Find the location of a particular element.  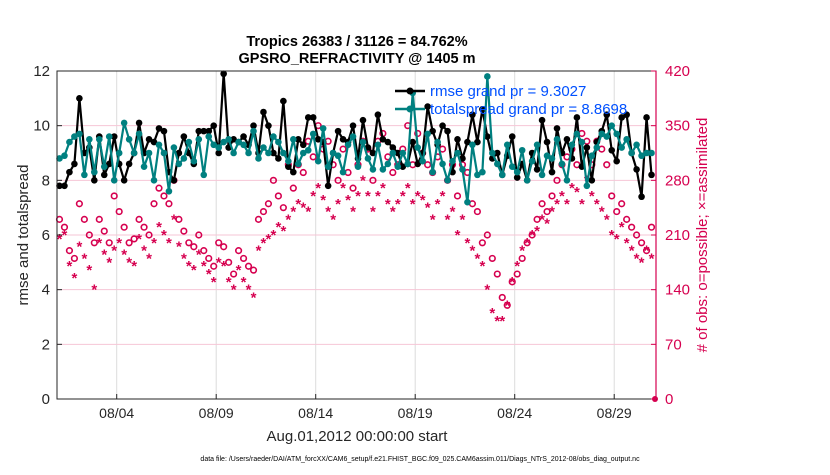

y-axis-right-label: # of obs: o=possible; ×=assimilated is located at coordinates (702, 235).